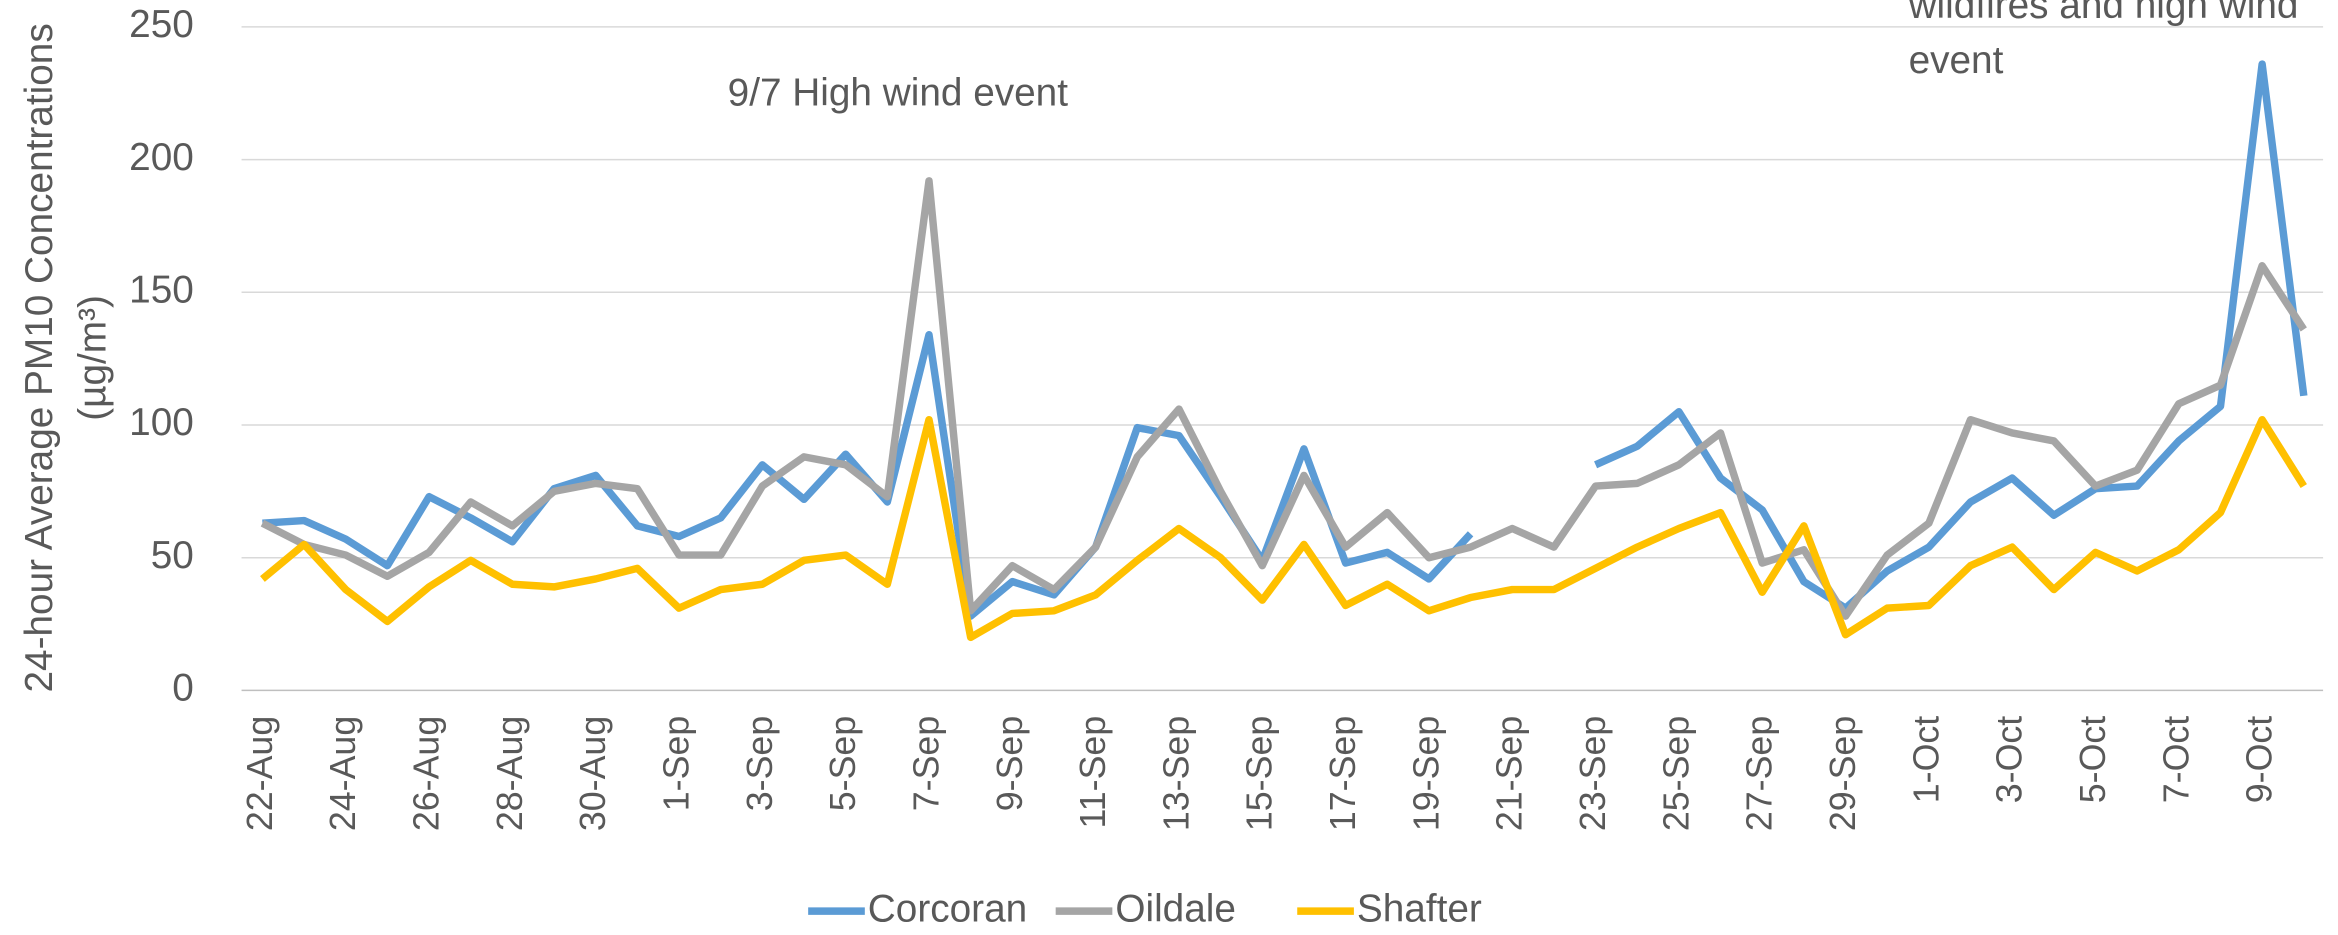  What do you see at coordinates (161, 290) in the screenshot?
I see `y-tick-label: 150` at bounding box center [161, 290].